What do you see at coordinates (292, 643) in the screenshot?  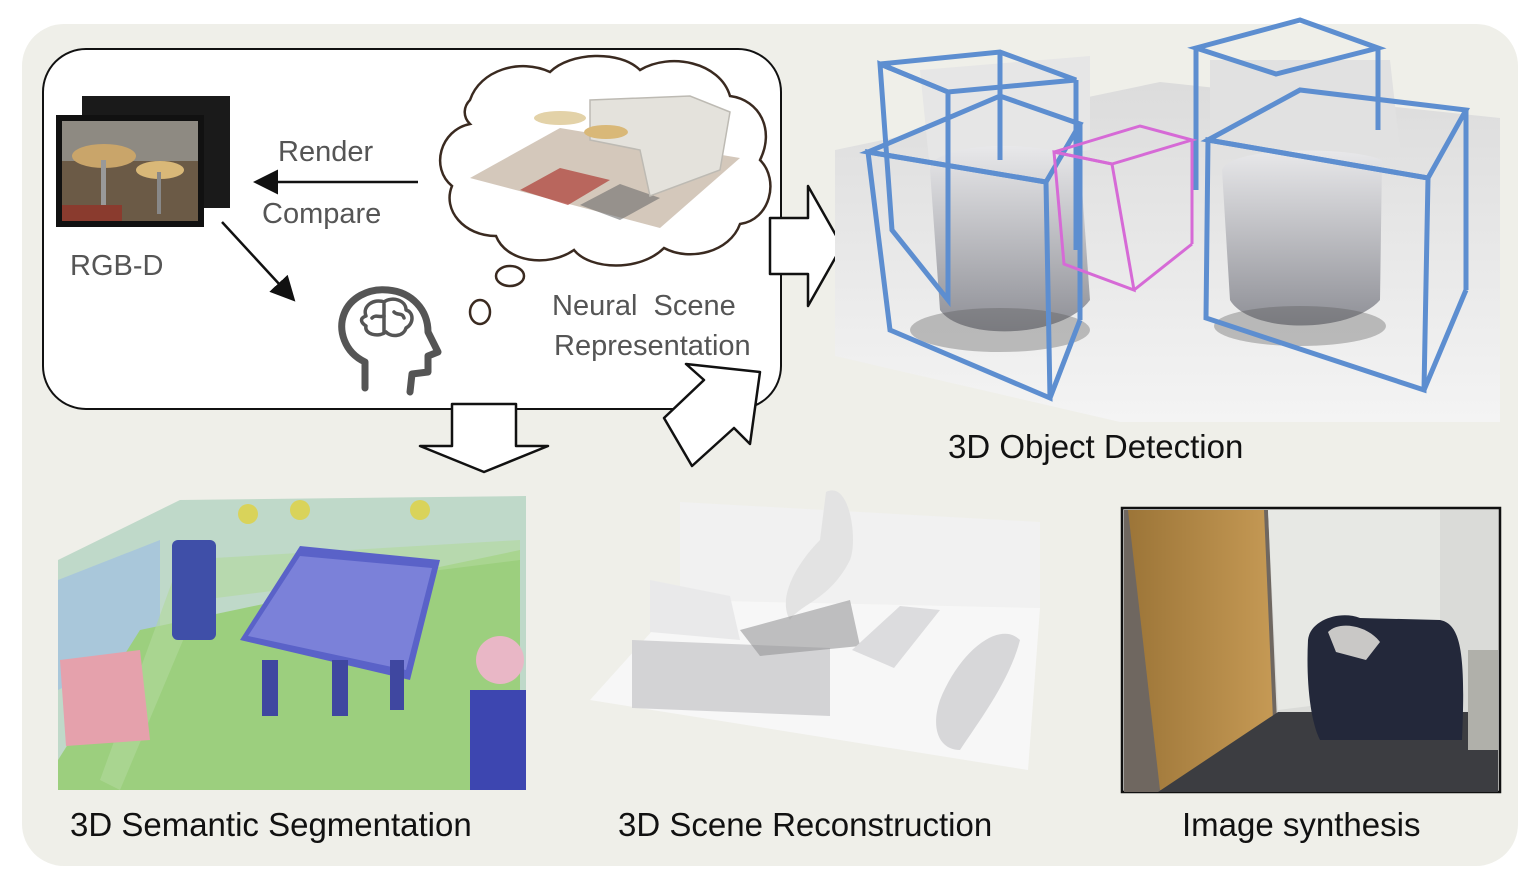 I see `semantic-segmentation-image` at bounding box center [292, 643].